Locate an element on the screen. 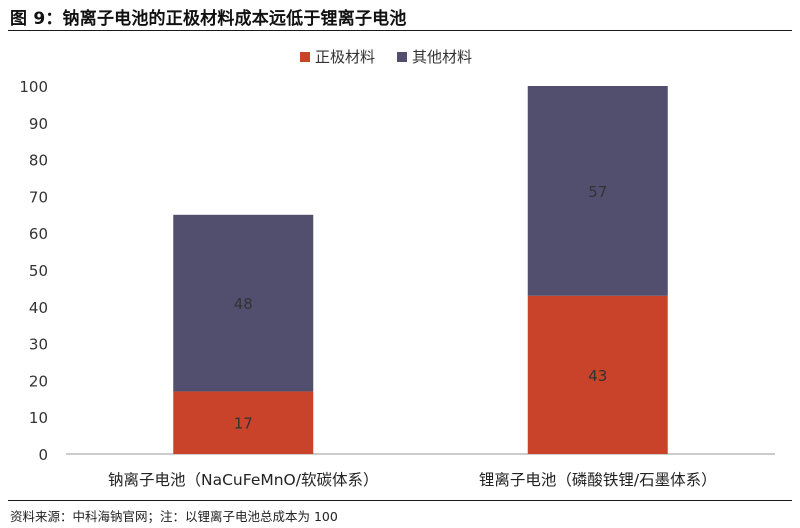 The height and width of the screenshot is (528, 800). data-label: 43 is located at coordinates (597, 376).